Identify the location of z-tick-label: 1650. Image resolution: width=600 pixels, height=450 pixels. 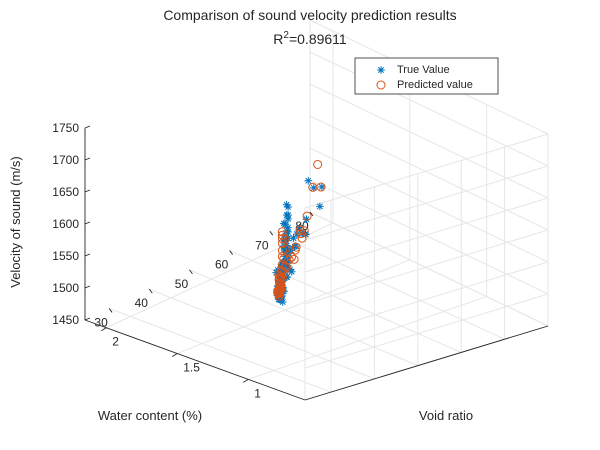
(65, 192).